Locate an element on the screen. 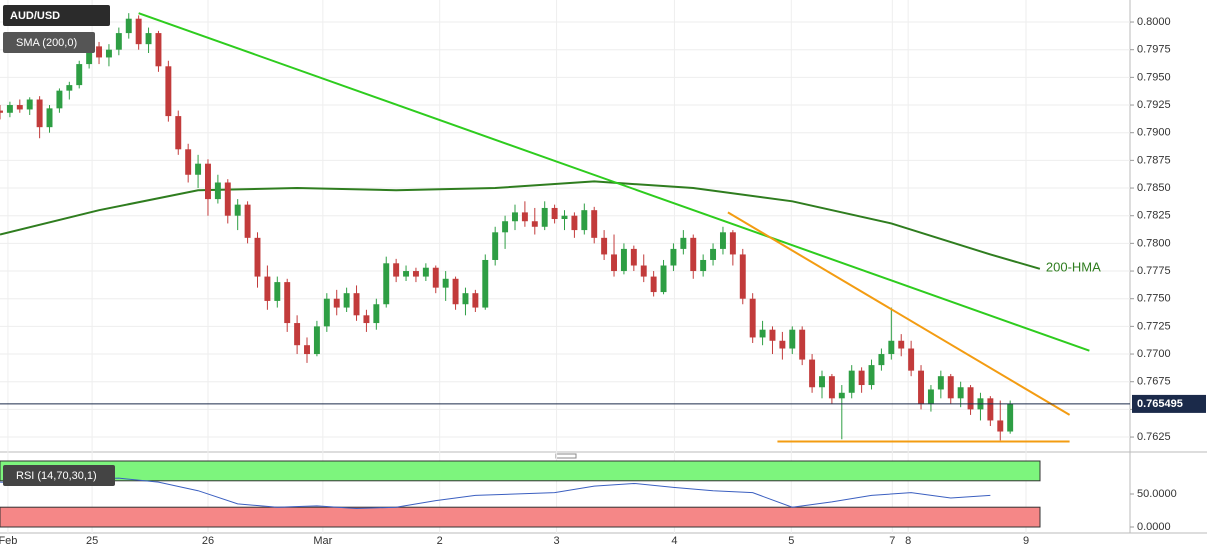  y-tick-label: 0.7775 is located at coordinates (1154, 271).